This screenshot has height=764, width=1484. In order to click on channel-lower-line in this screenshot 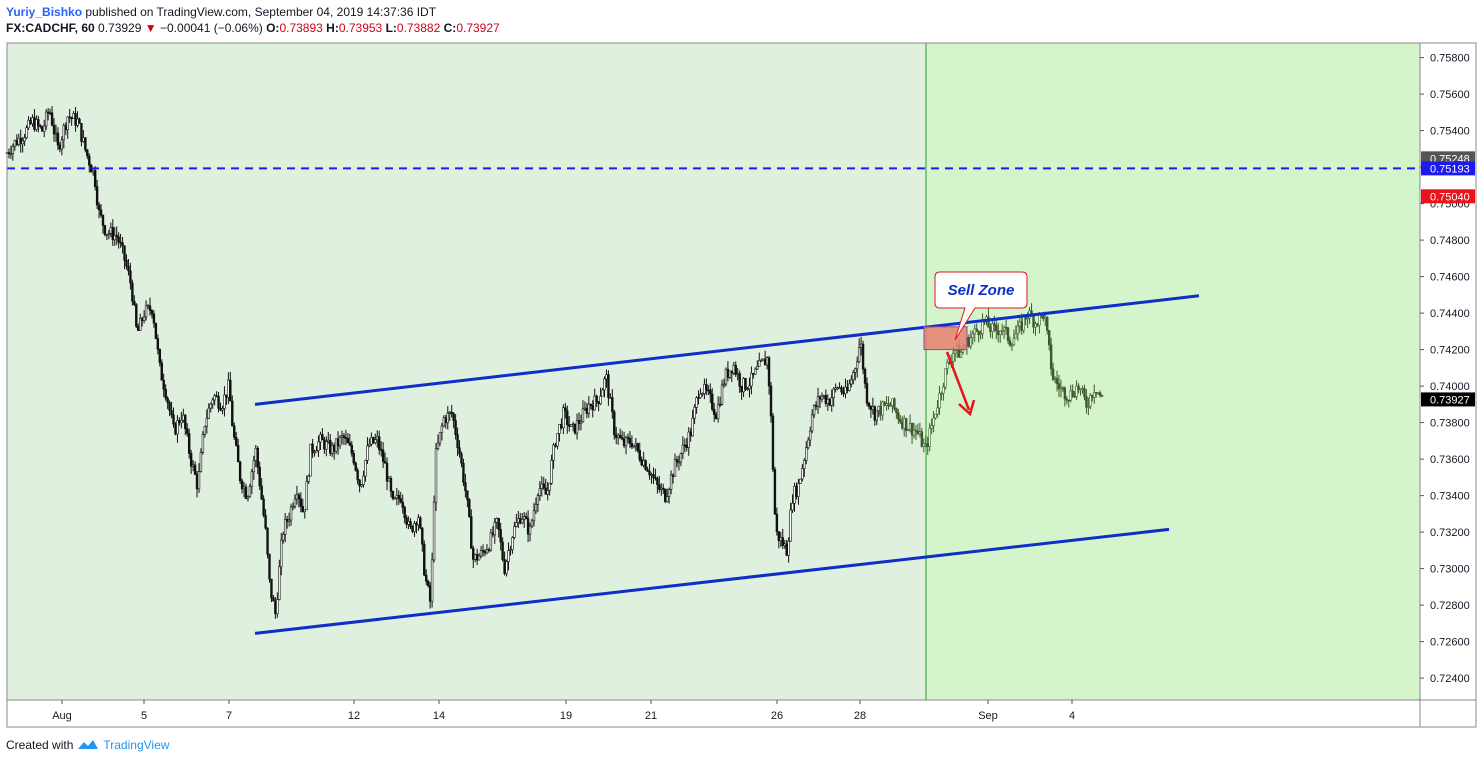, I will do `click(712, 581)`.